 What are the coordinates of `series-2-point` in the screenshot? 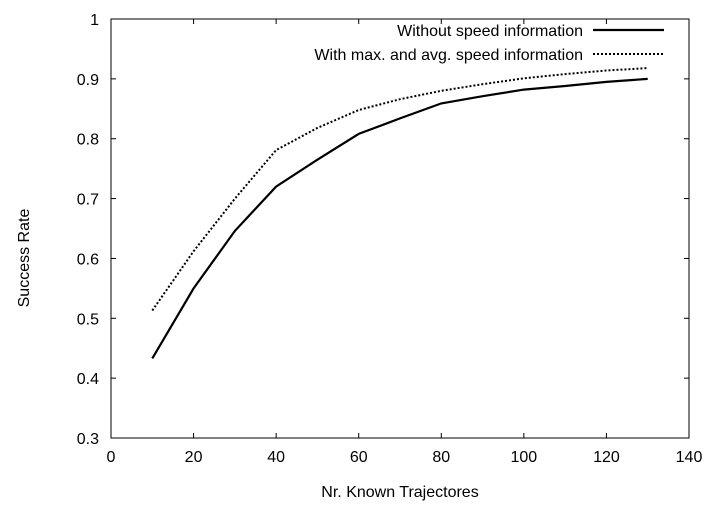 It's located at (647, 68).